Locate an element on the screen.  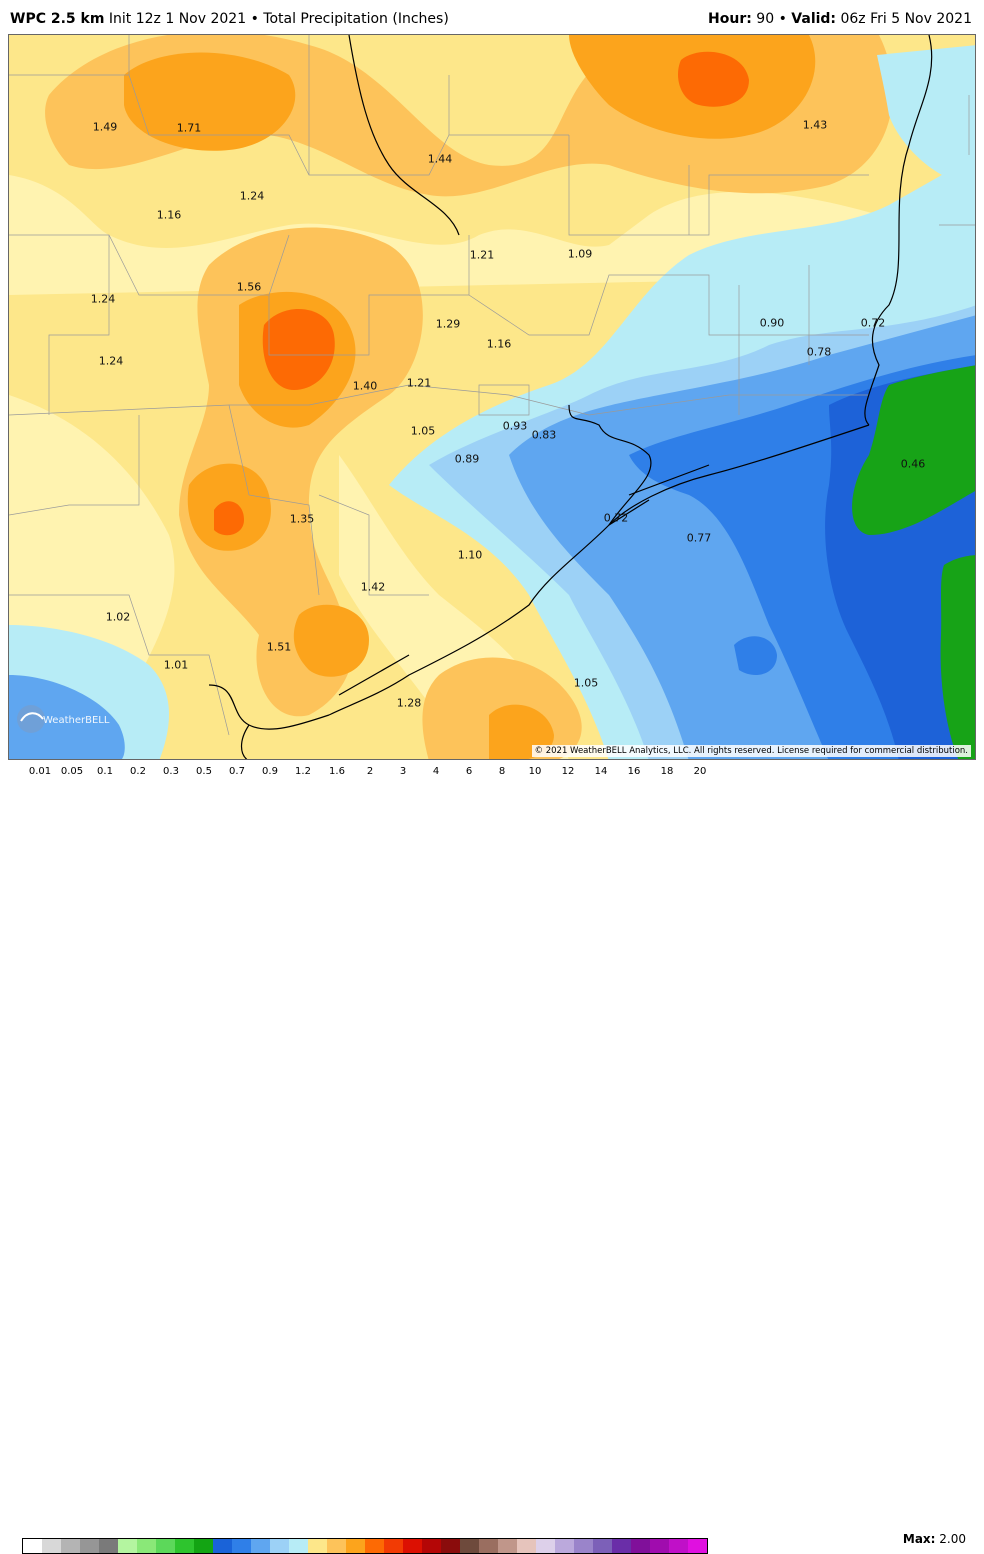
legend-tick-label: 20 is located at coordinates (700, 771).